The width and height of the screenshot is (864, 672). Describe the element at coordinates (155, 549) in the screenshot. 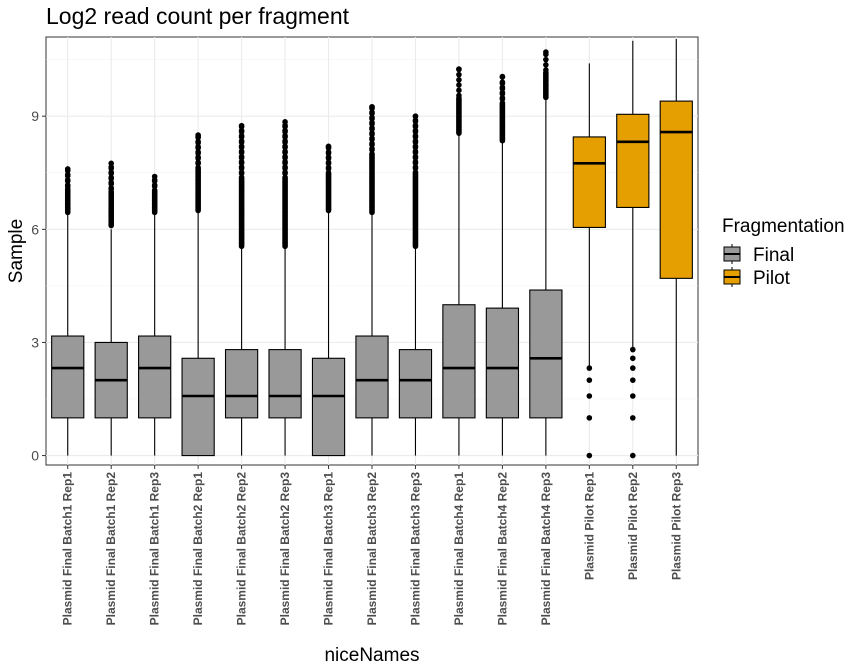

I see `x-tick-label: Plasmid Final Batch1 Rep3` at that location.